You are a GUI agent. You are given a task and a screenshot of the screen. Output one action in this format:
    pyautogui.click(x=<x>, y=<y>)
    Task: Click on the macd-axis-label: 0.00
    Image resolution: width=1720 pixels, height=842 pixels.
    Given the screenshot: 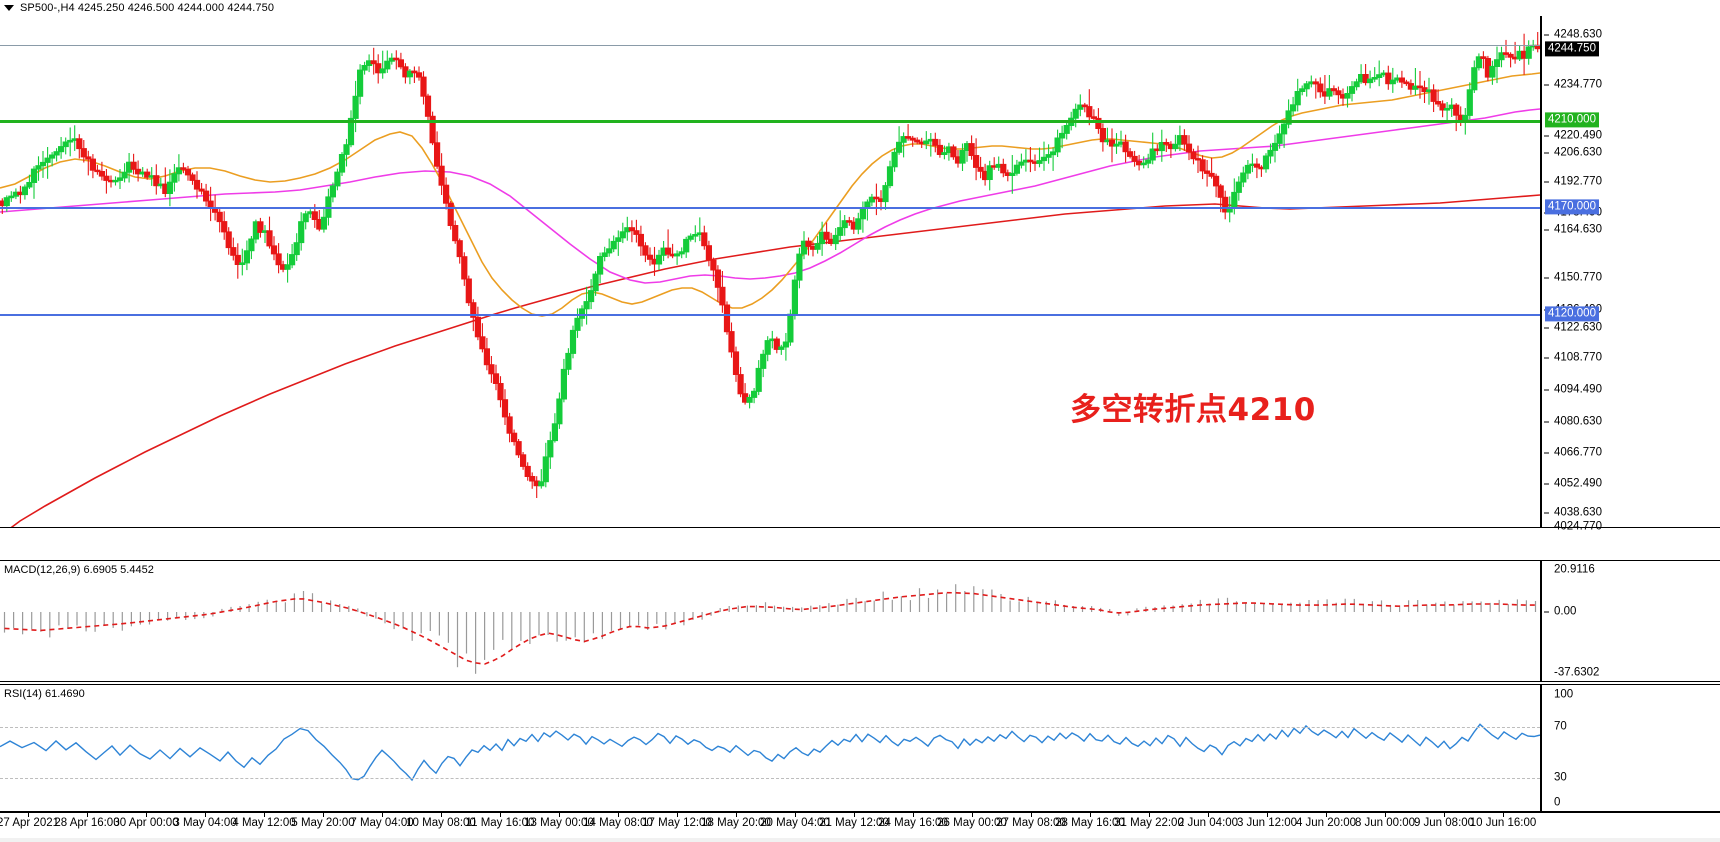 What is the action you would take?
    pyautogui.click(x=1565, y=611)
    